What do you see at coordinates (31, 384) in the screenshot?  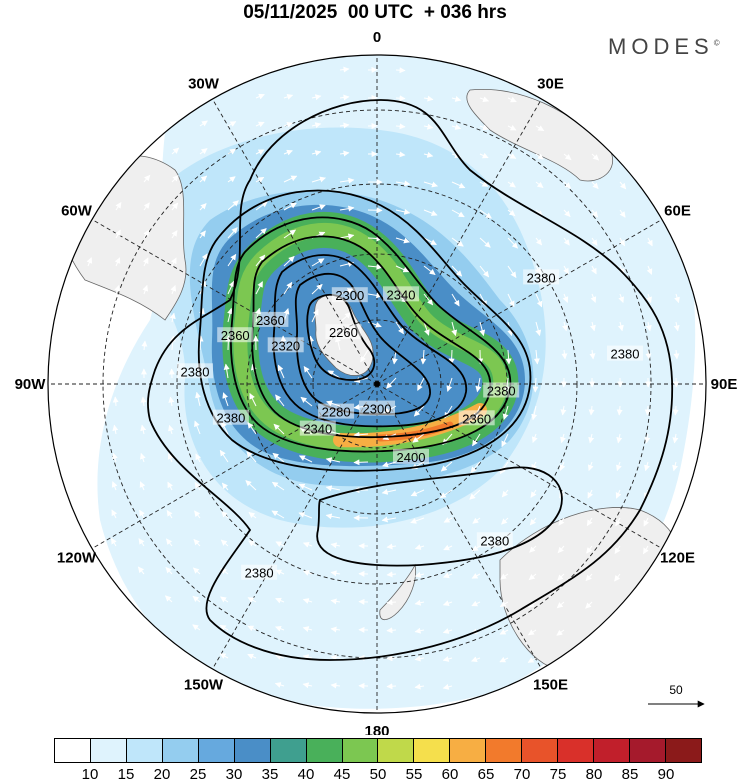 I see `longitude-label: 90W` at bounding box center [31, 384].